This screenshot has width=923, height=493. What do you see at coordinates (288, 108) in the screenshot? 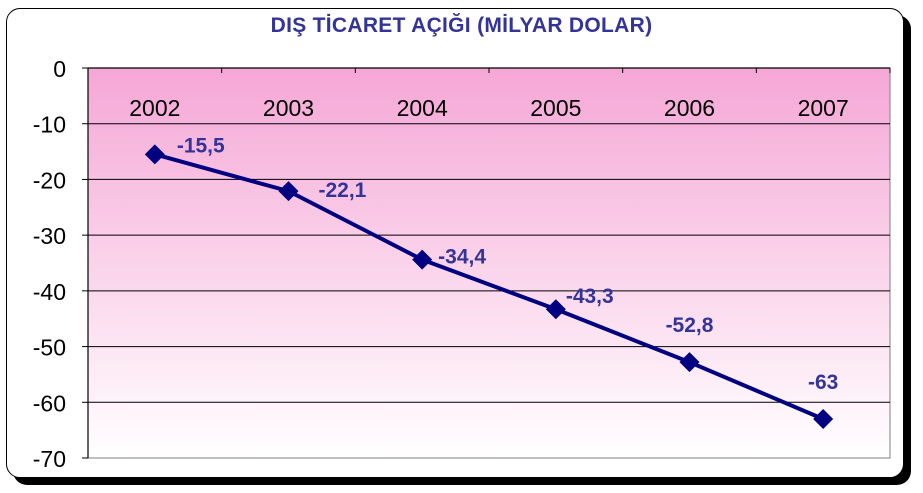
I see `x-tick-label: 2003` at bounding box center [288, 108].